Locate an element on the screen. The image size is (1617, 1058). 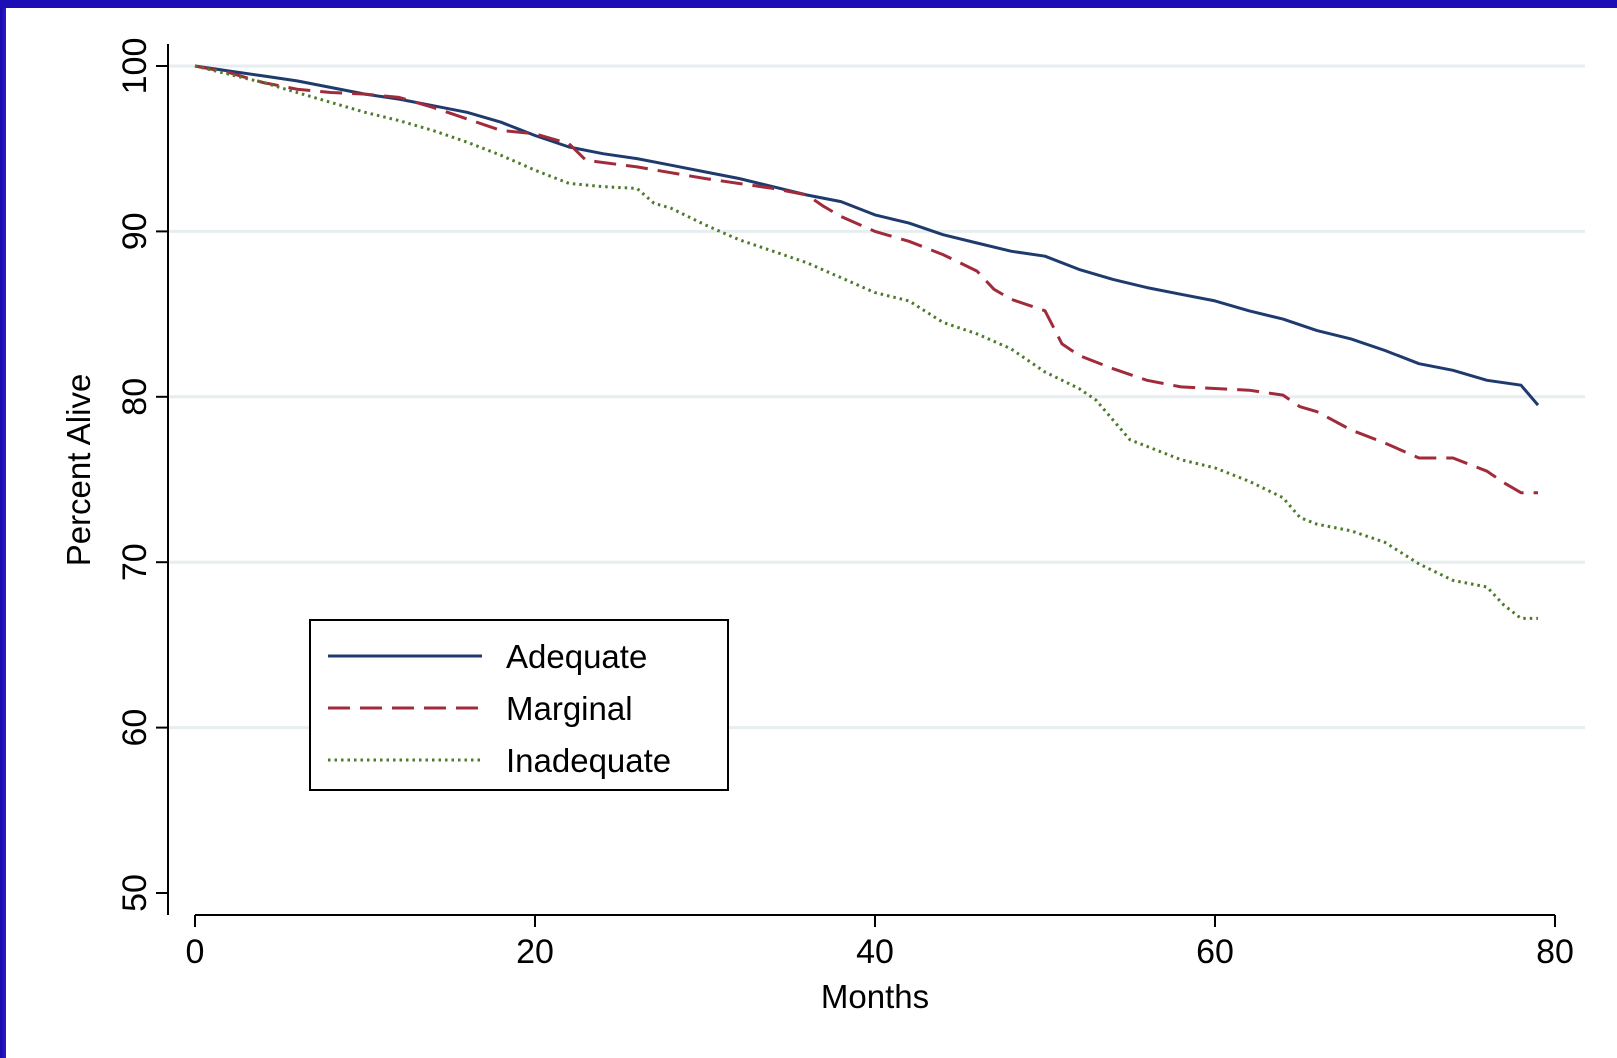
y-tick-label-70: 70 is located at coordinates (135, 562).